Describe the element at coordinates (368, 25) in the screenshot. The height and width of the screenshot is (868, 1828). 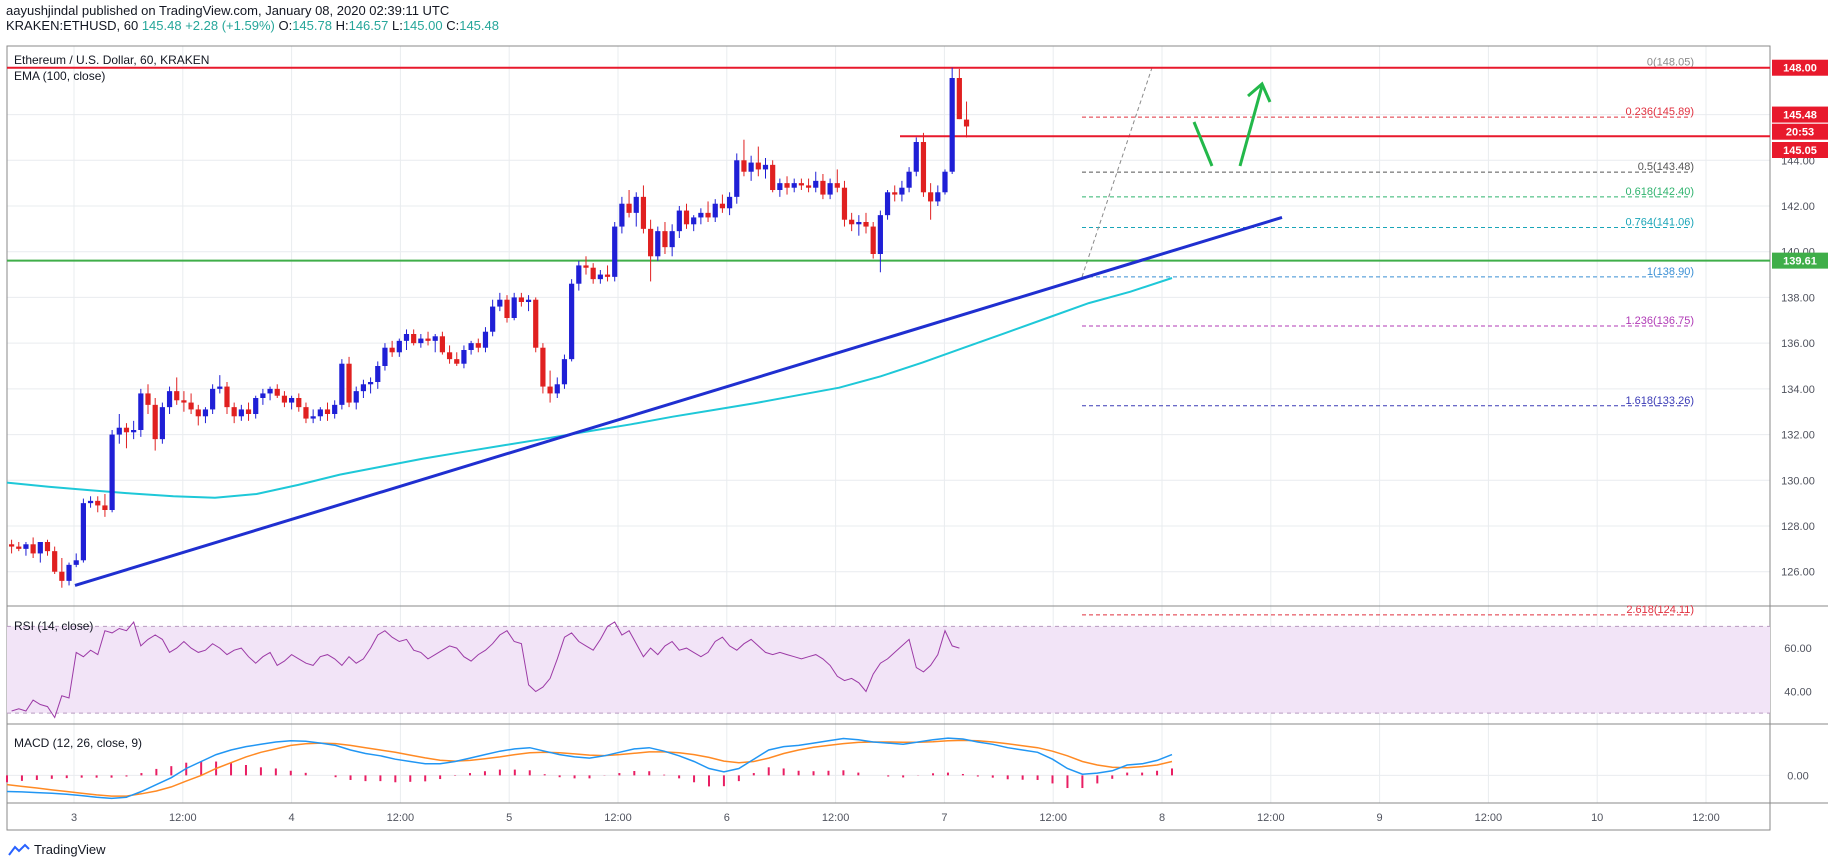
I see `high-value: 146.57` at that location.